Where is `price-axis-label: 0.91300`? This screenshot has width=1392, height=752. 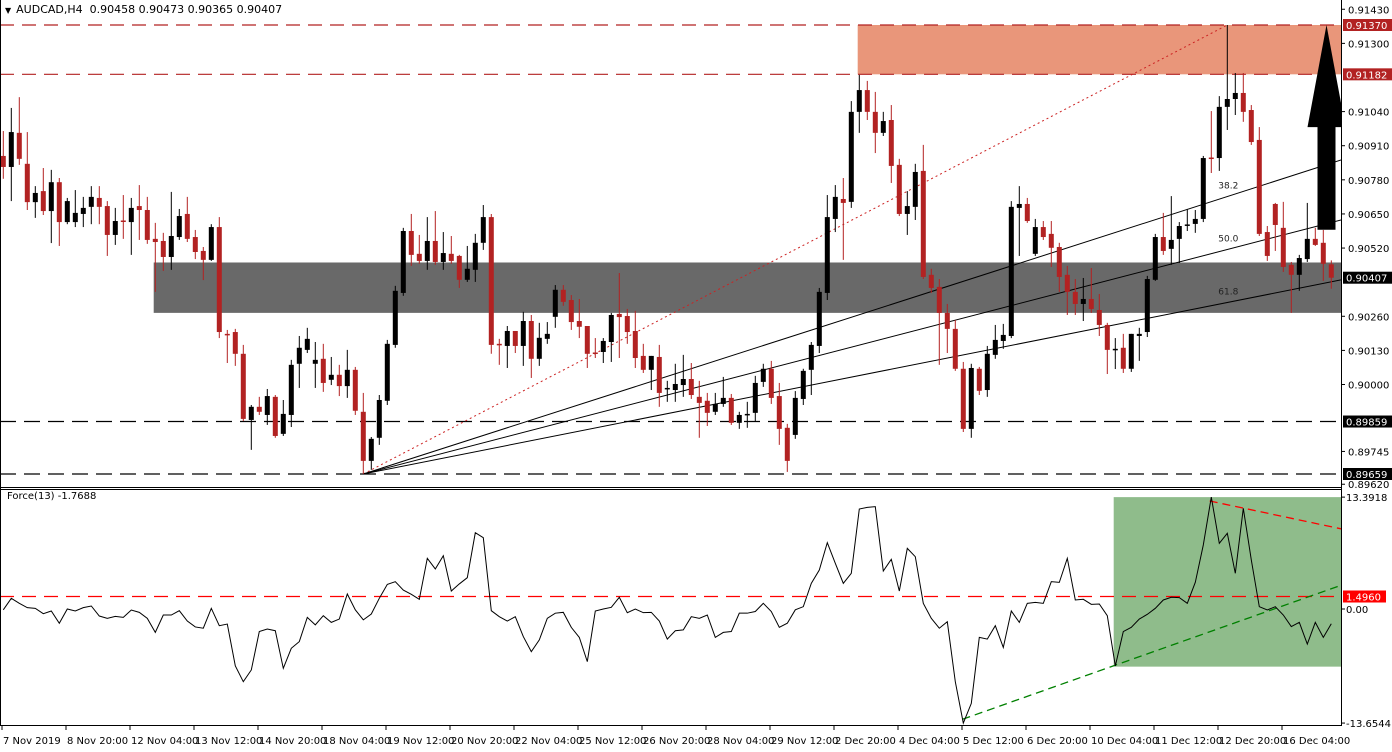
price-axis-label: 0.91300 is located at coordinates (1368, 44).